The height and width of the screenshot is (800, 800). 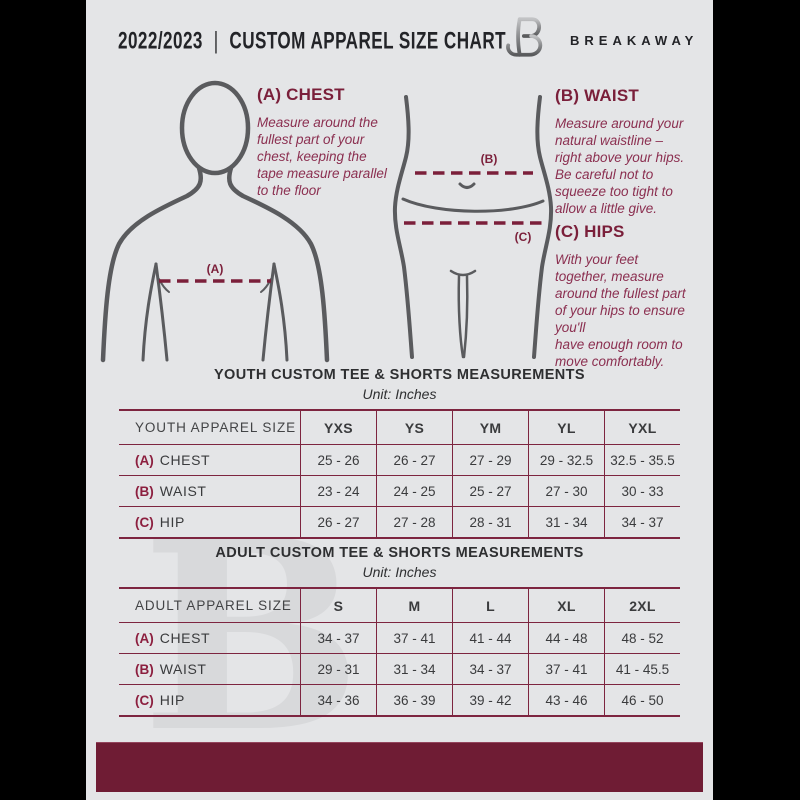 I want to click on measurement-value: 25 - 27, so click(x=490, y=490).